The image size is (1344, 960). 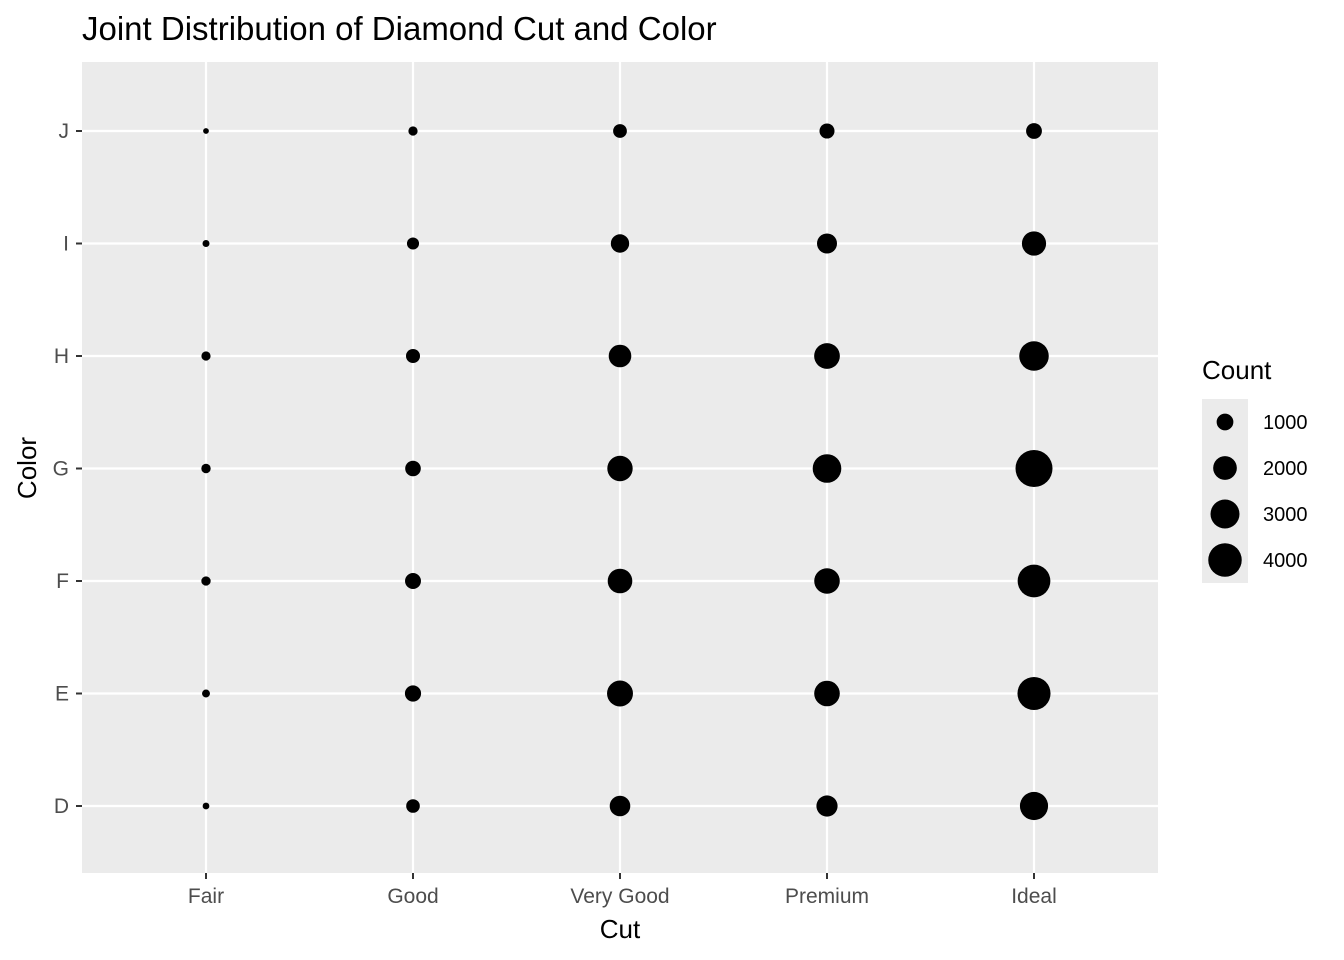 I want to click on x-tick-label: Very Good, so click(x=619, y=896).